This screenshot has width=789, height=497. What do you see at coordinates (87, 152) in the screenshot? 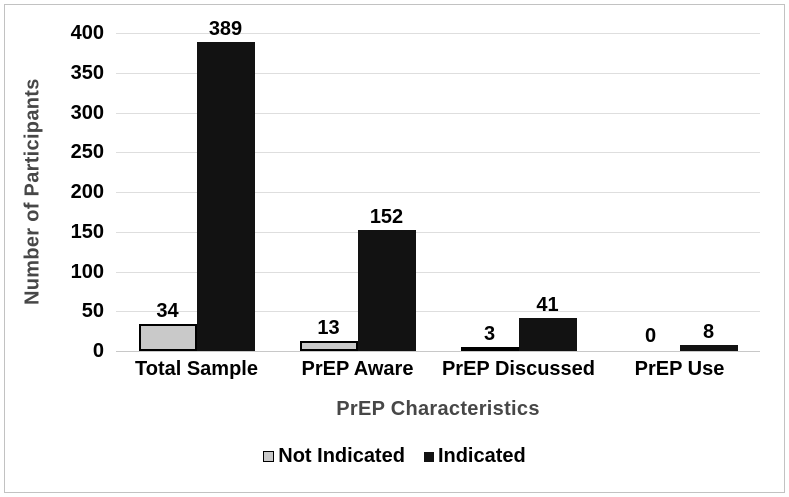
I see `y-tick-label: 250` at bounding box center [87, 152].